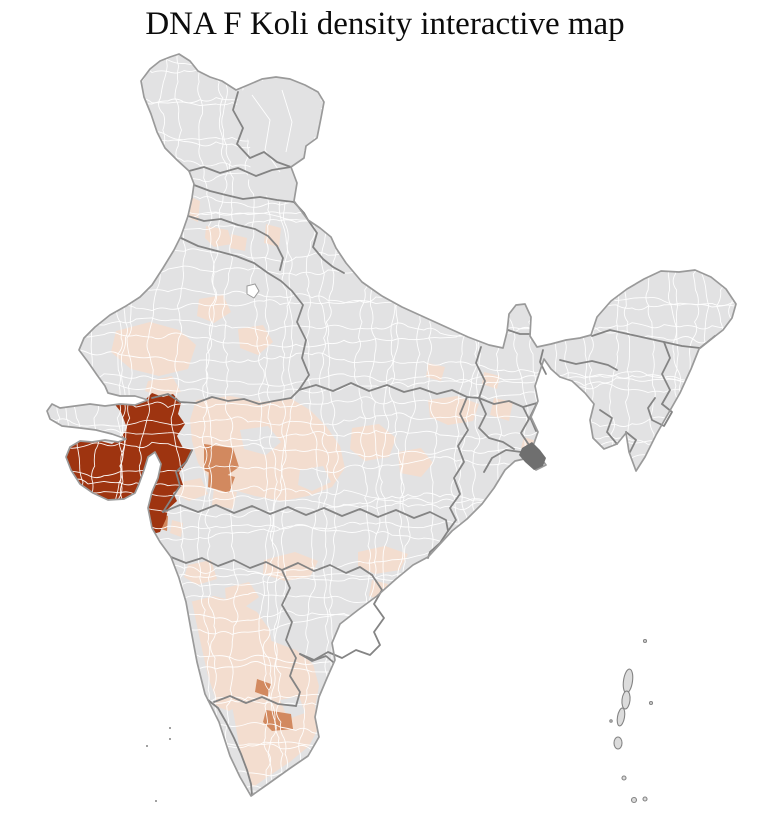  I want to click on delhi-enclave, so click(253, 291).